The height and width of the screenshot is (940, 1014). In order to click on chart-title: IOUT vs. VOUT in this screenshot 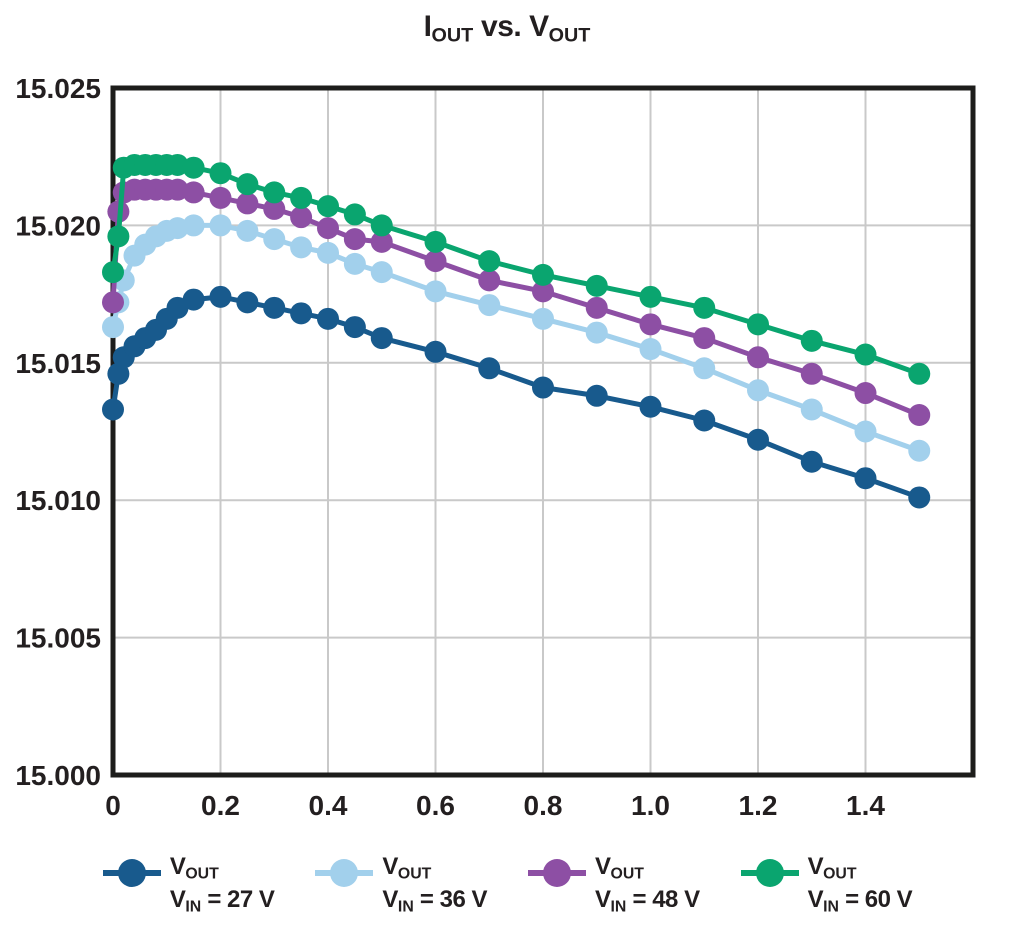, I will do `click(507, 29)`.